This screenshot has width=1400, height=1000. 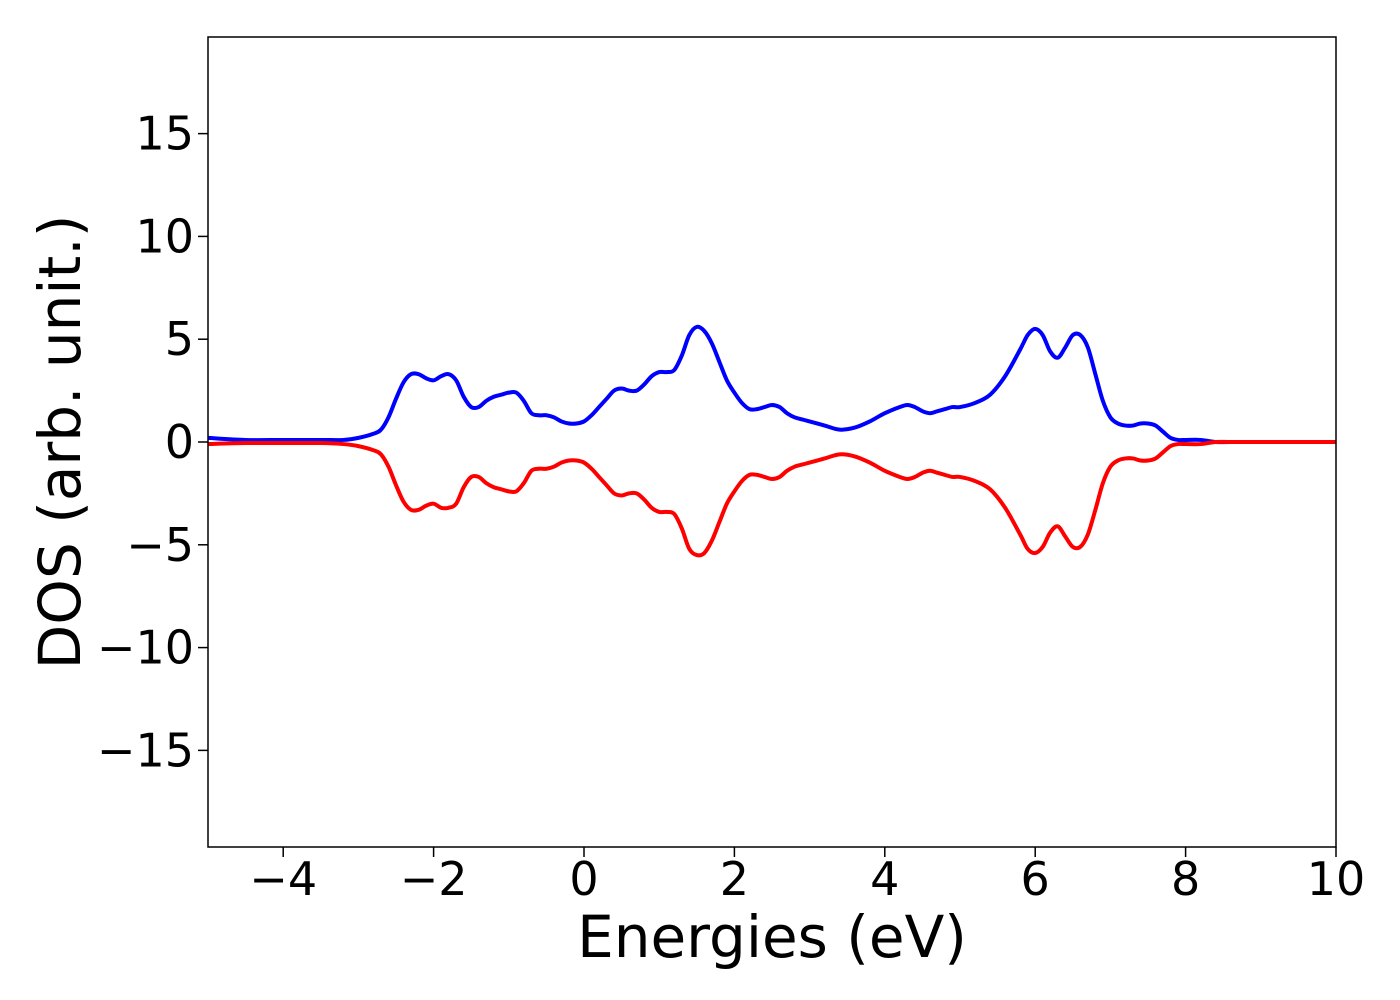 I want to click on y-tick-label: −5, so click(x=160, y=545).